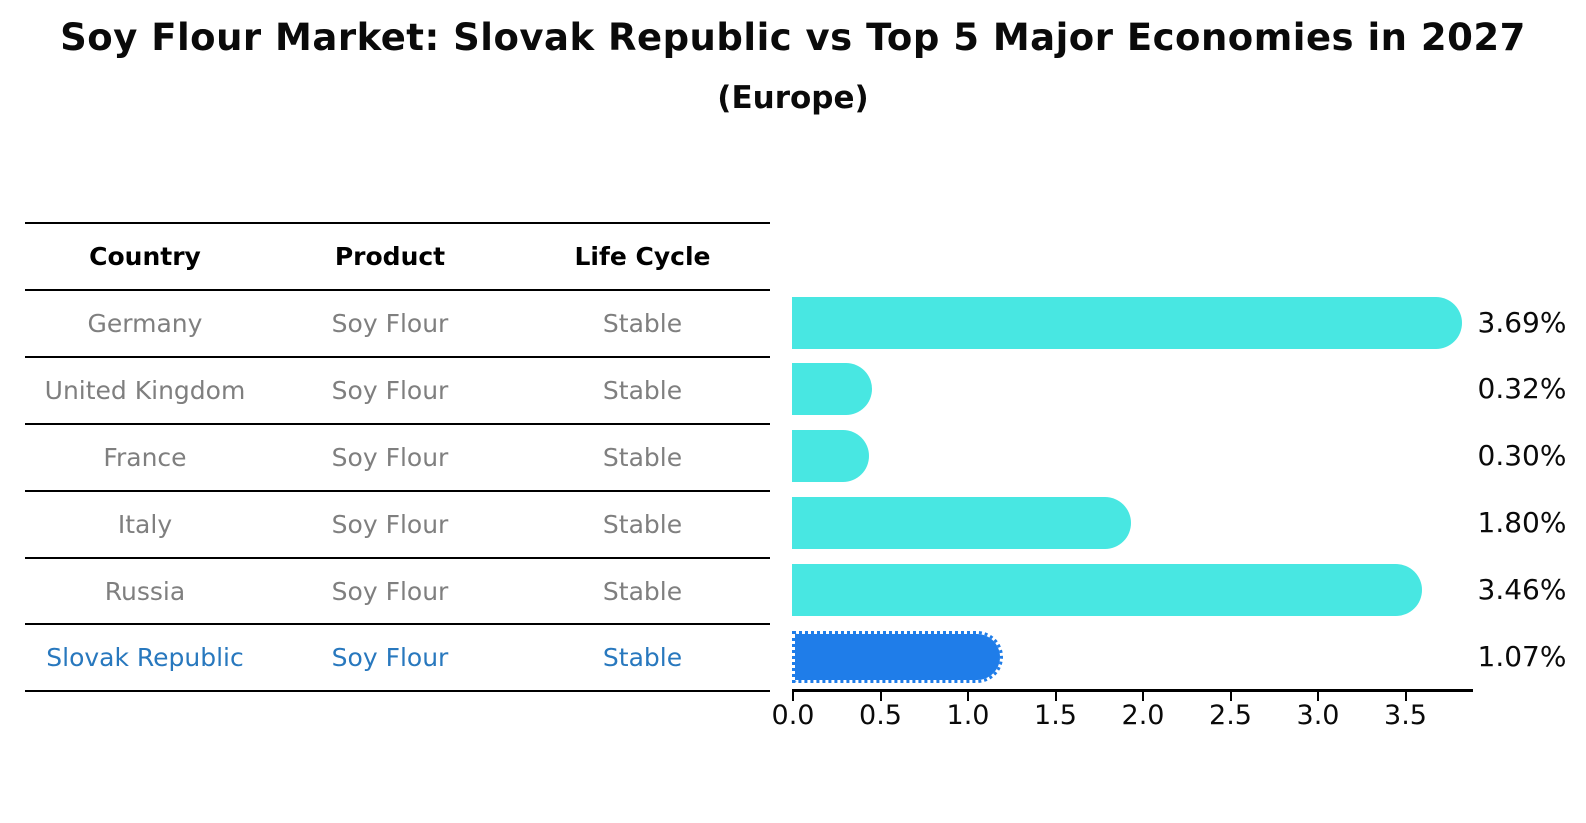 This screenshot has width=1586, height=823. Describe the element at coordinates (793, 715) in the screenshot. I see `x-axis-tick-label: 0.0` at that location.